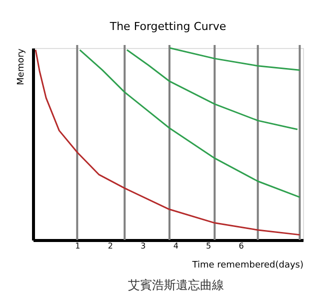 This screenshot has height=296, width=335. I want to click on x-tick-label: 1, so click(77, 246).